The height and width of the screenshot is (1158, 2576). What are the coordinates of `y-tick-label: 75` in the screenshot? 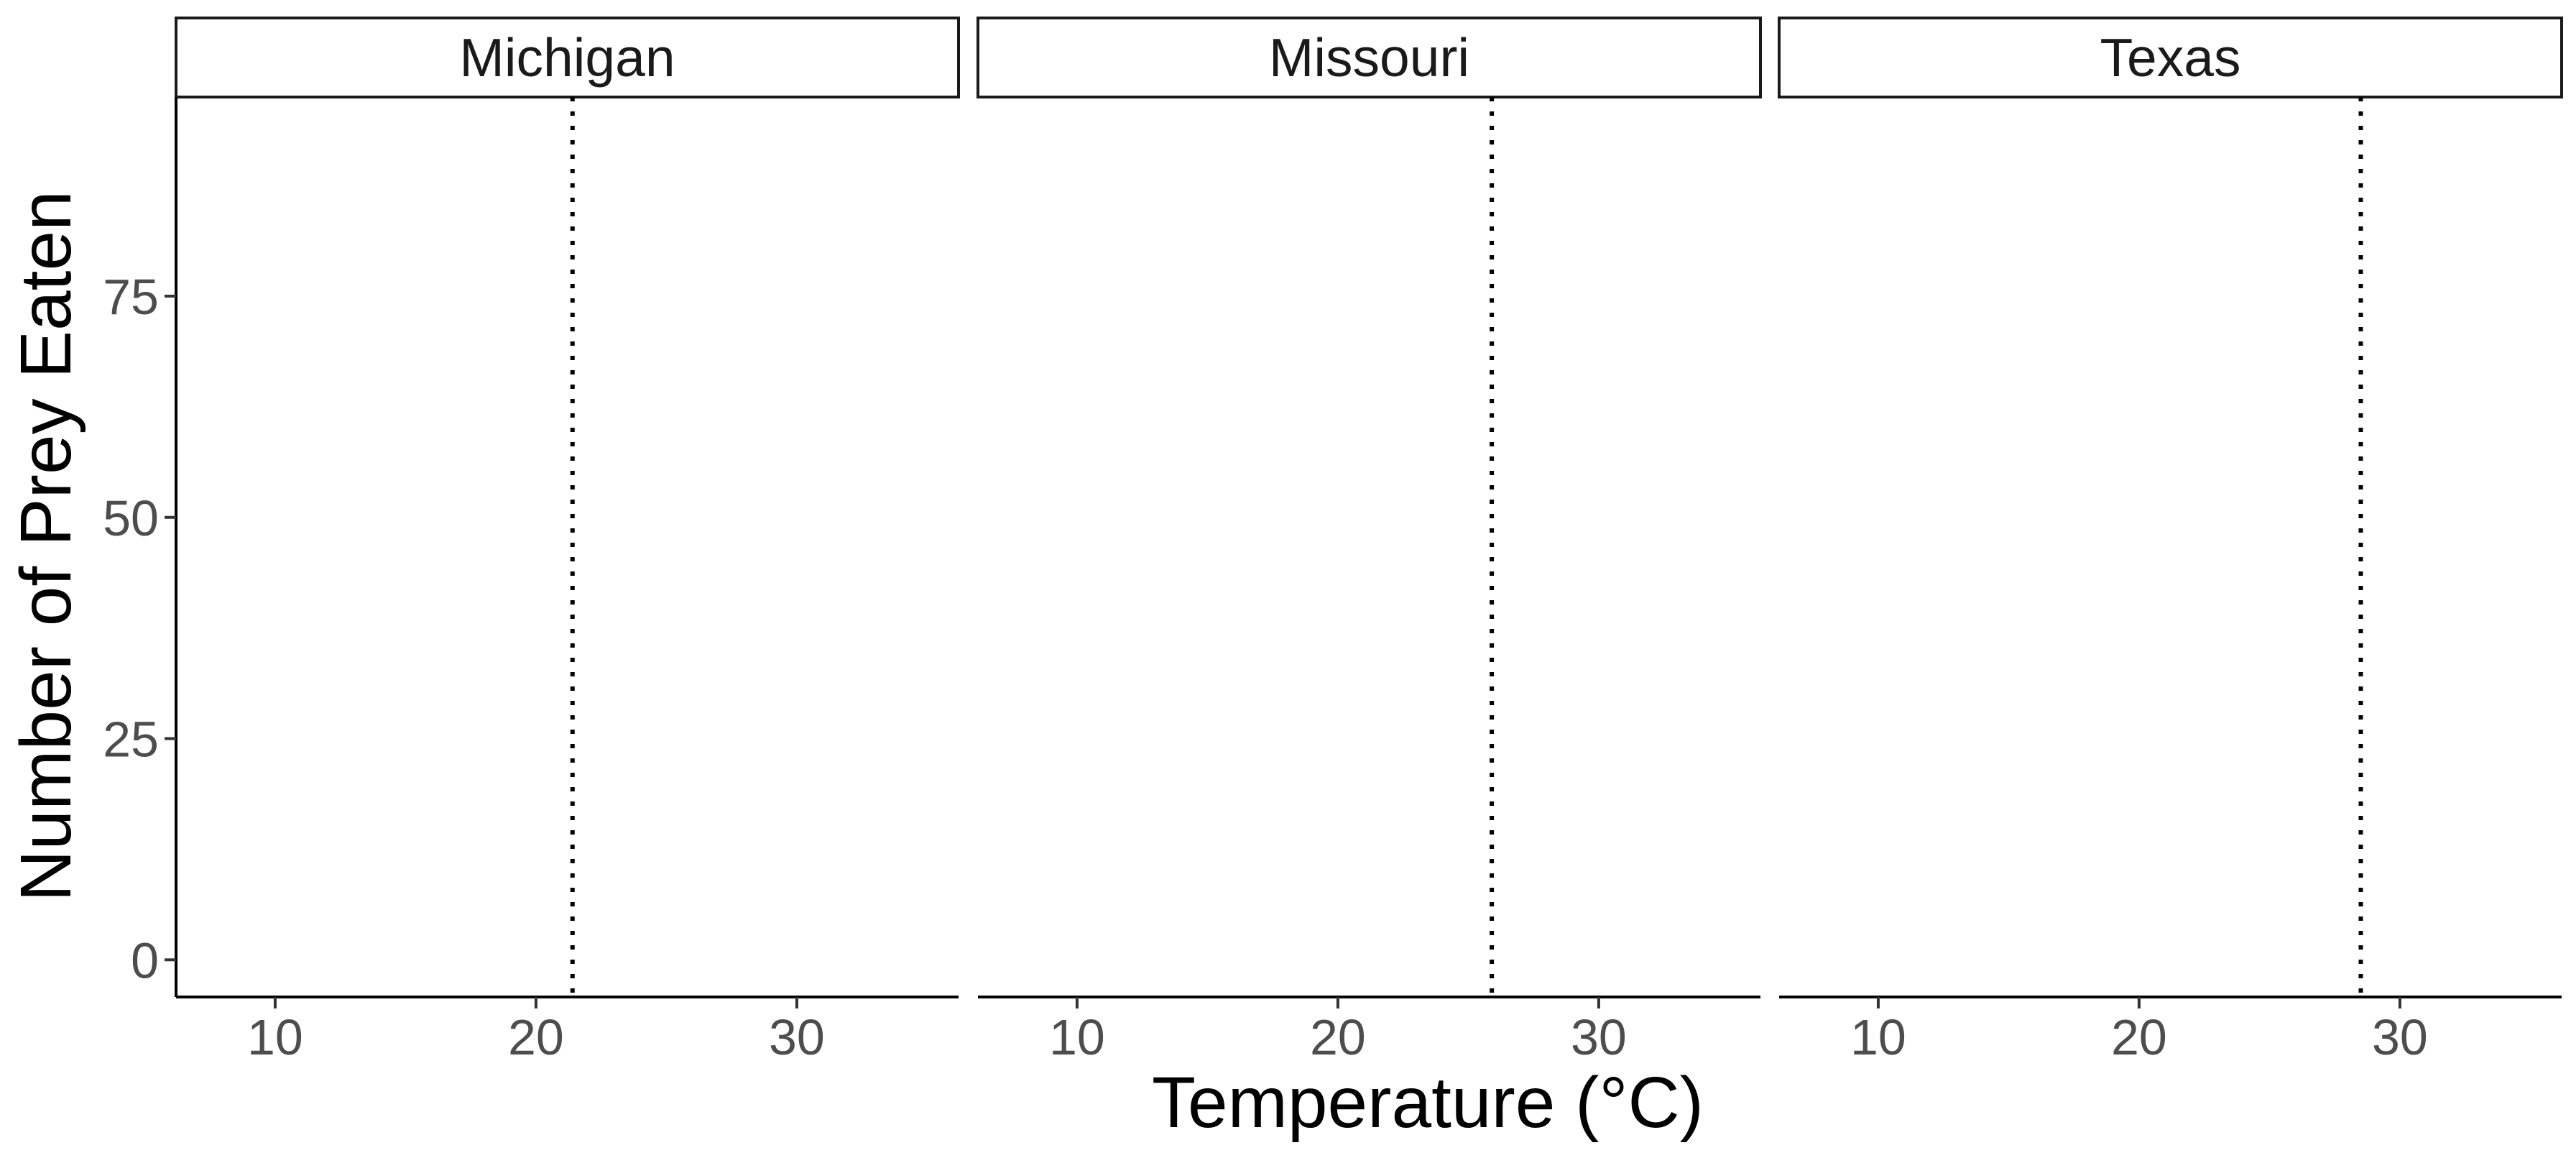 It's located at (131, 297).